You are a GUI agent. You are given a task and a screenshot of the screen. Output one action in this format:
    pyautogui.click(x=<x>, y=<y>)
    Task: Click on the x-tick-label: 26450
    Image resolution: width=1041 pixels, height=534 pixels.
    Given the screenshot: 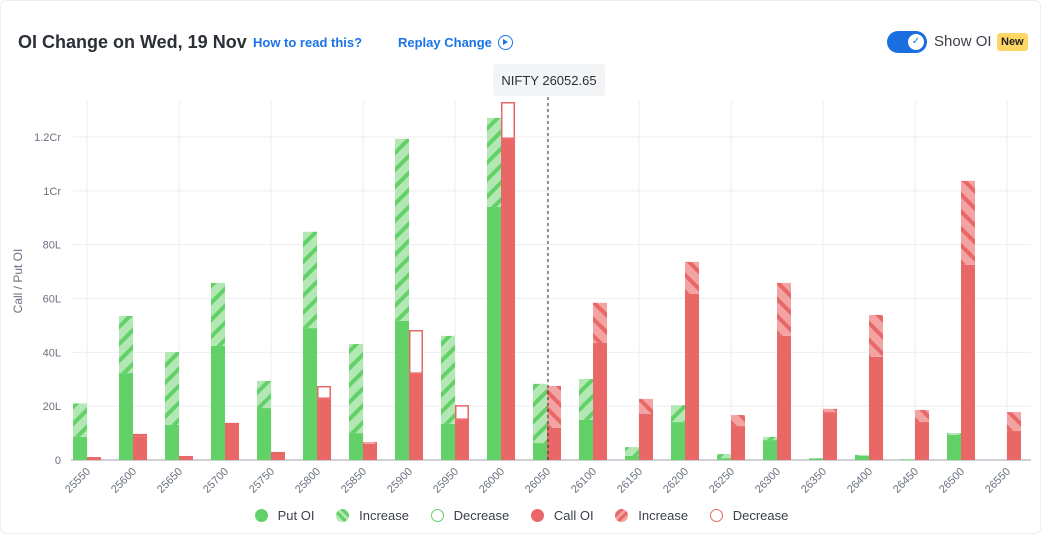 What is the action you would take?
    pyautogui.click(x=906, y=481)
    